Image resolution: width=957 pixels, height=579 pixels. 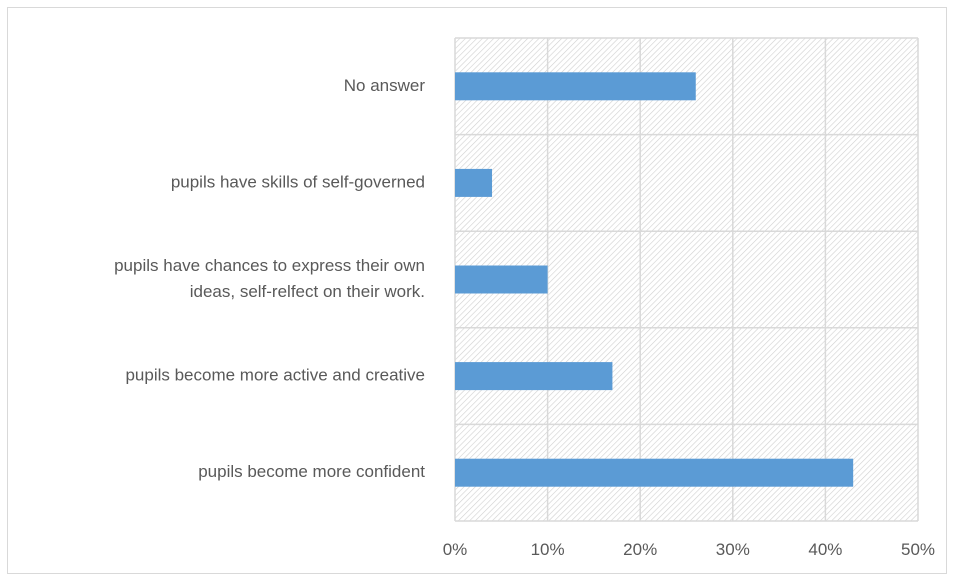 I want to click on x-tick-label: 20%, so click(x=640, y=549).